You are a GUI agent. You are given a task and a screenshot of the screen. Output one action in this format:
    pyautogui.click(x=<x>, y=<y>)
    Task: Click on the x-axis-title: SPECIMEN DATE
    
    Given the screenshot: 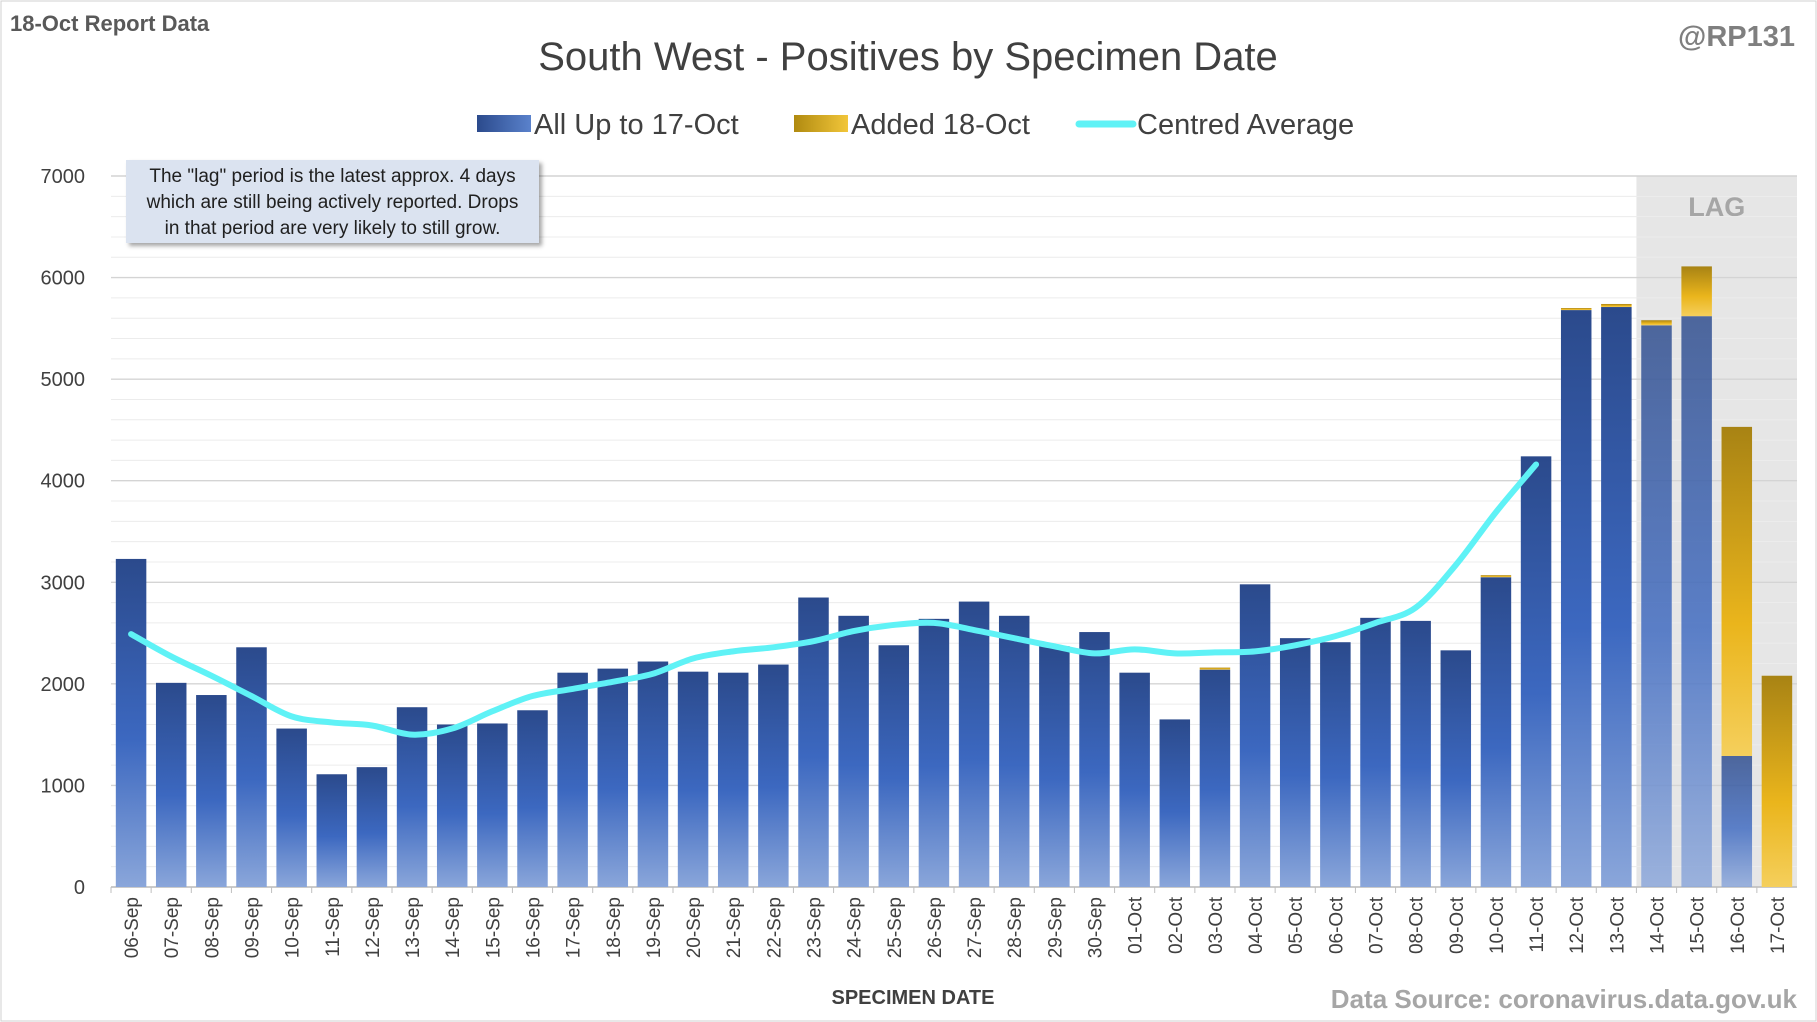 What is the action you would take?
    pyautogui.click(x=913, y=998)
    